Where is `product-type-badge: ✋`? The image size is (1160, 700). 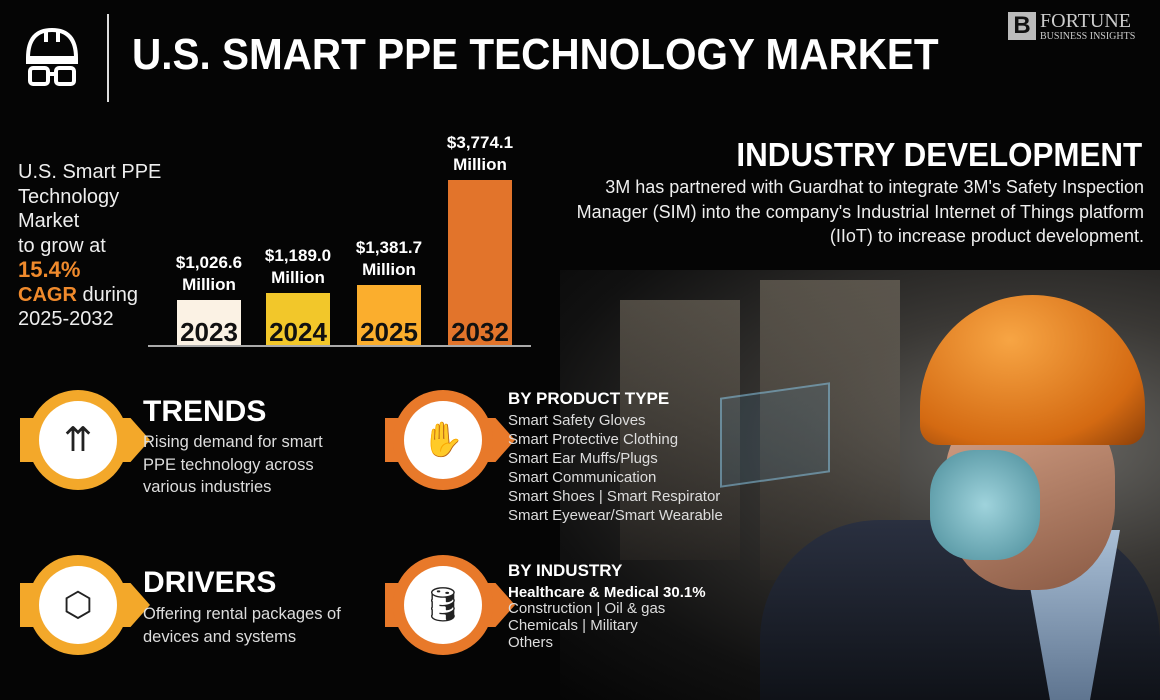 product-type-badge: ✋ is located at coordinates (450, 440).